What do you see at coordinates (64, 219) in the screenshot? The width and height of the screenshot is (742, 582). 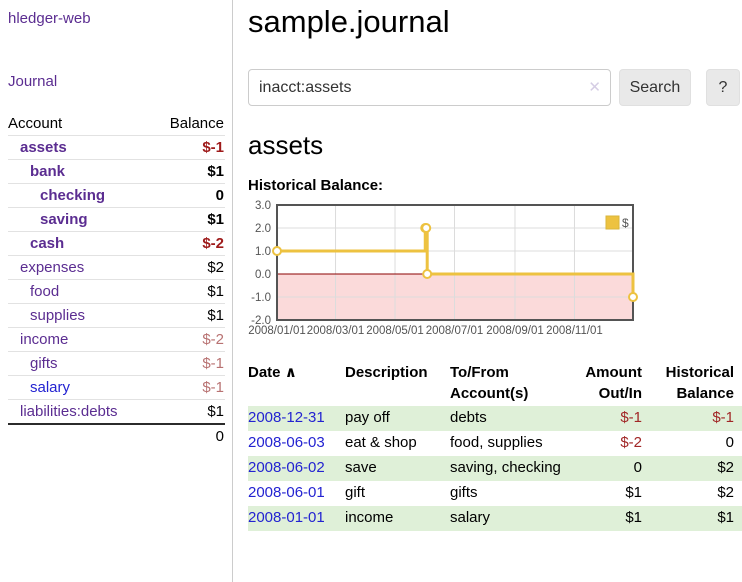 I see `account-link-saving: saving` at bounding box center [64, 219].